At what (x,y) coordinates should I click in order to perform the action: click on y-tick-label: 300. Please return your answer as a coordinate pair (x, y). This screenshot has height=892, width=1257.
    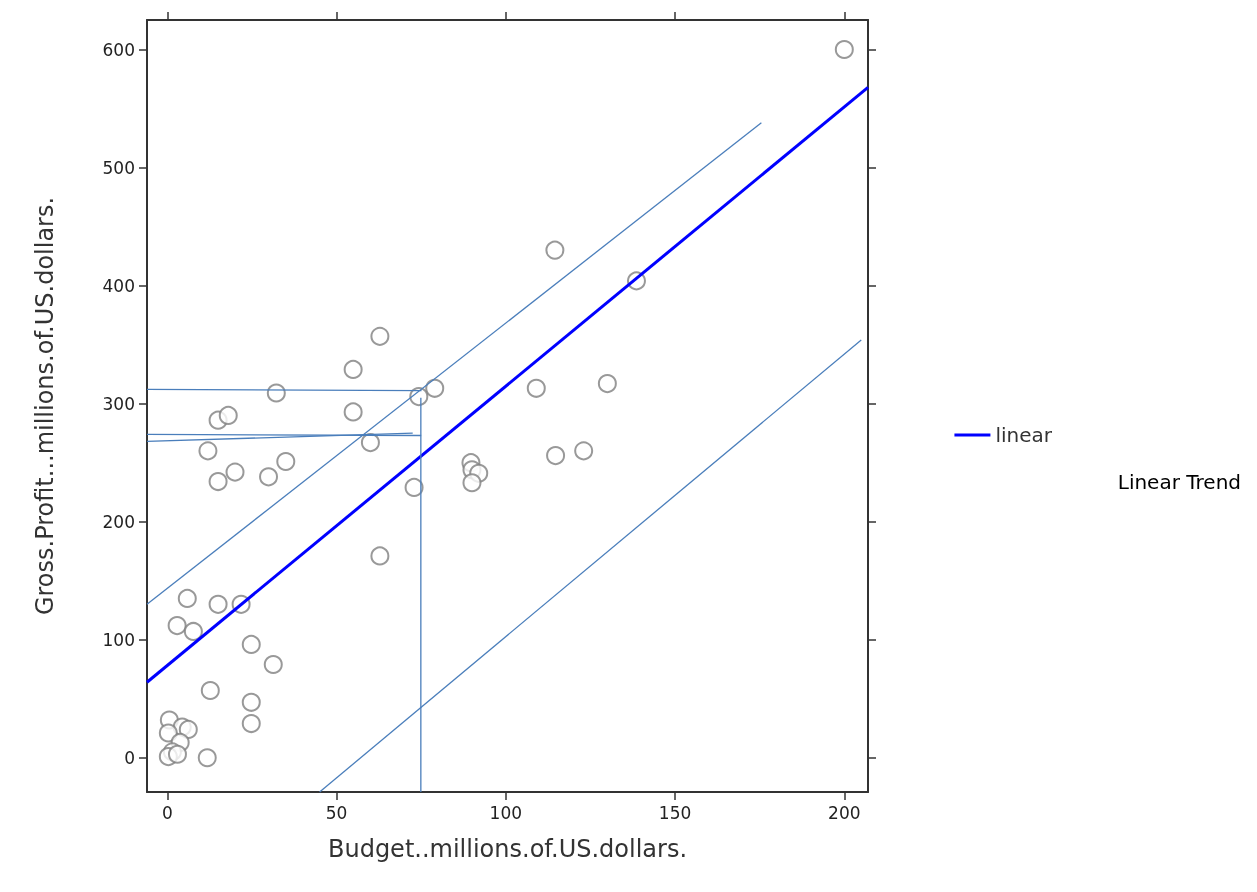
    Looking at the image, I should click on (118, 403).